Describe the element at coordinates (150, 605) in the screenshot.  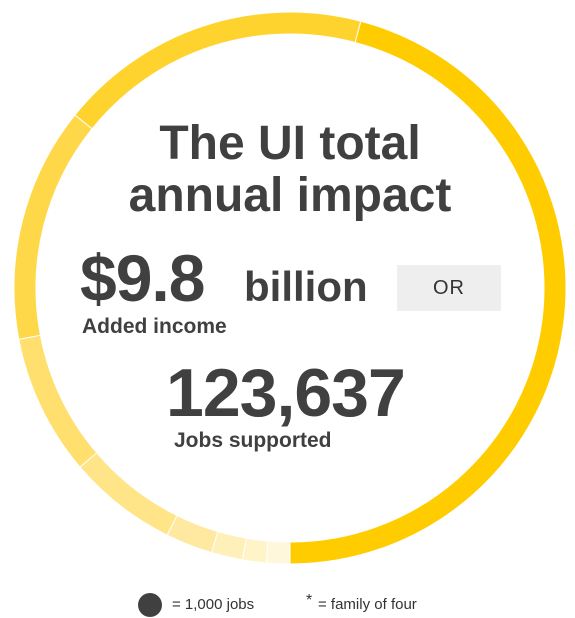
I see `job-dot-icon` at that location.